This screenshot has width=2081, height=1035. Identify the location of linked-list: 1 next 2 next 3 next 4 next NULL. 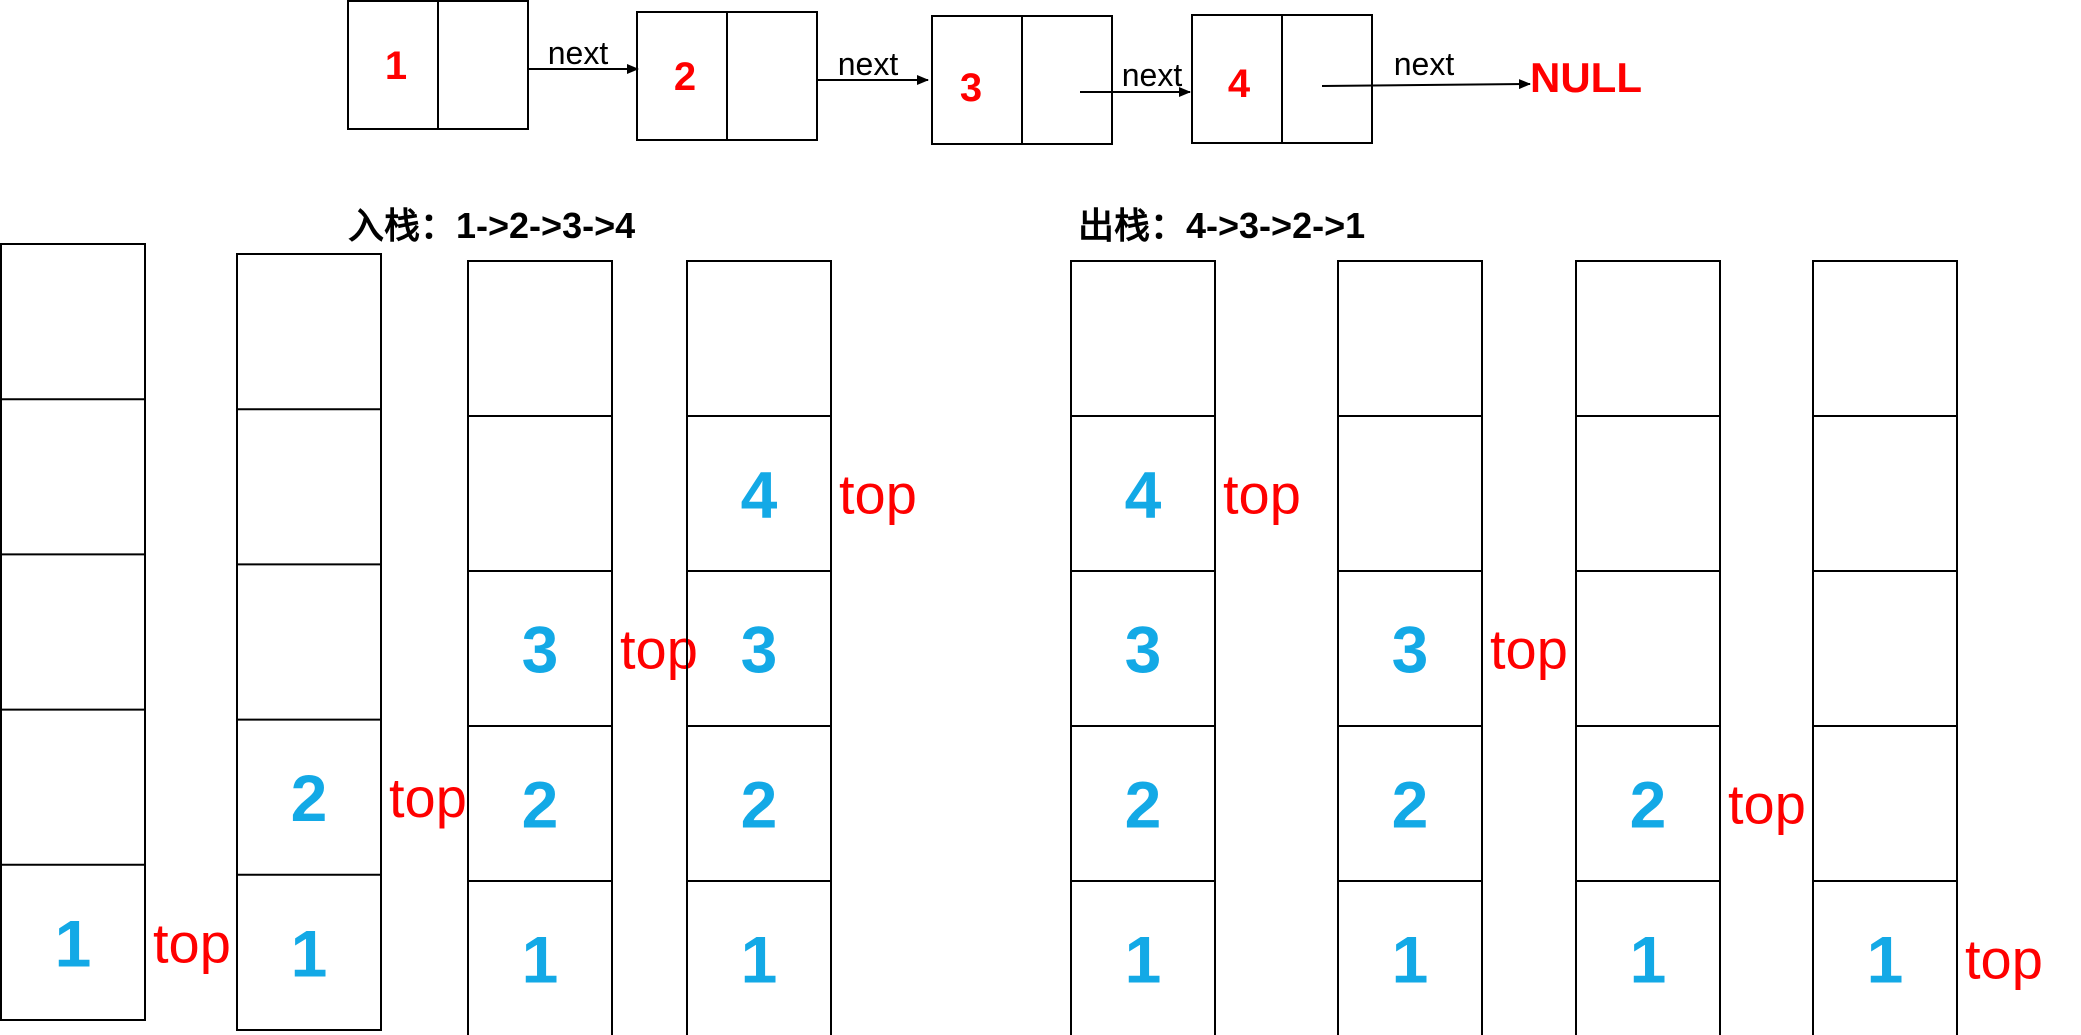
(994, 72).